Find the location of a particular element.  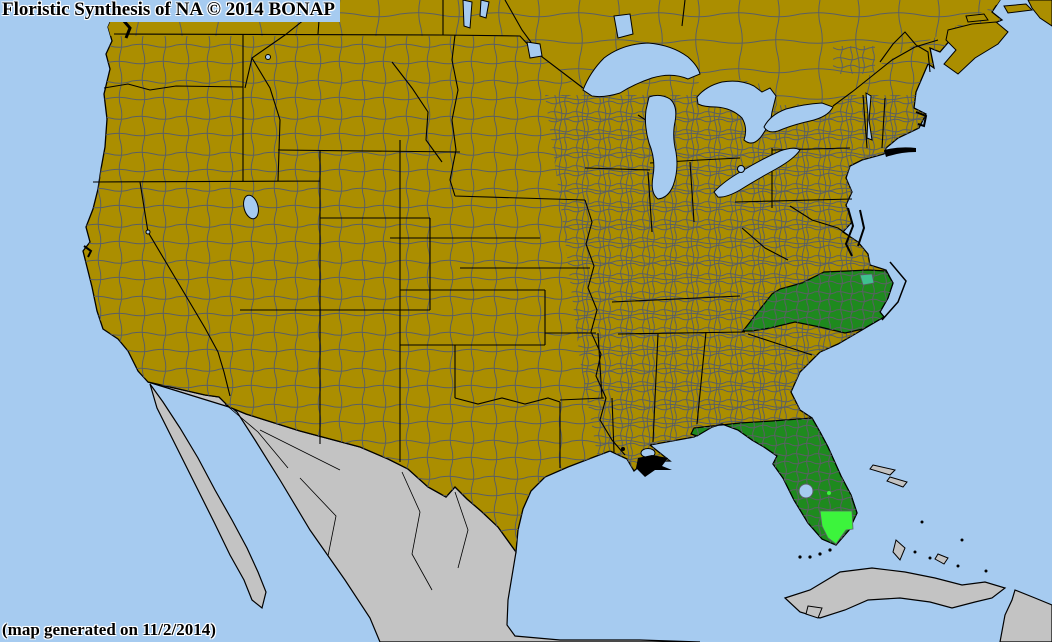

gaspe-corner is located at coordinates (1039, 13).